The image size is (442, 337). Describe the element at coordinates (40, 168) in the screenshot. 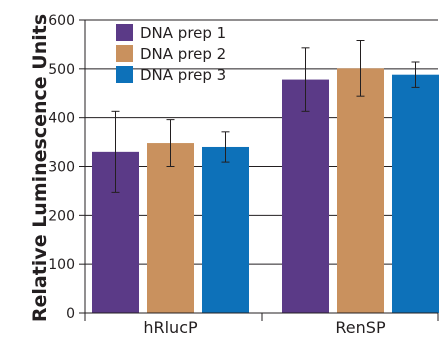

I see `y-axis-title: Relative Luminescence Units` at that location.